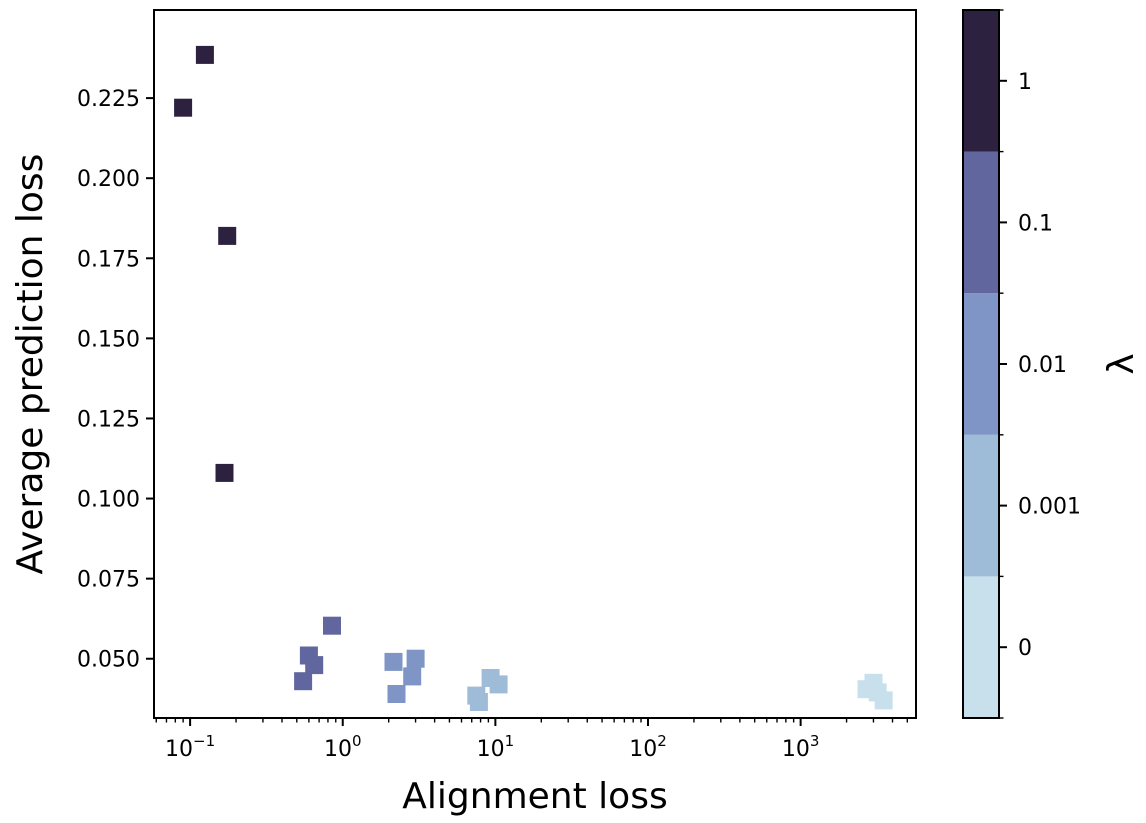  I want to click on y-axis-title: Average prediction loss, so click(30, 364).